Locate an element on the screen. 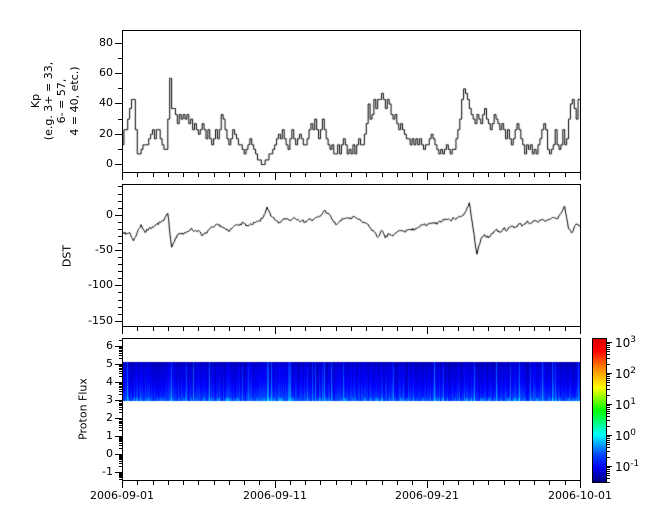 The width and height of the screenshot is (665, 523). kp-y-tick-label: 80 is located at coordinates (106, 42).